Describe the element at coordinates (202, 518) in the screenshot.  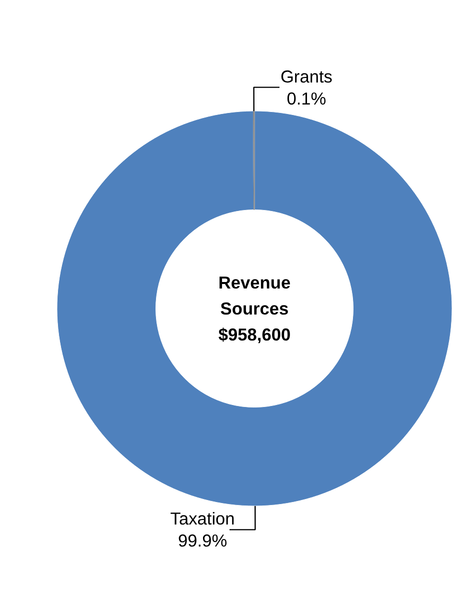
I see `slice-label: Taxation` at that location.